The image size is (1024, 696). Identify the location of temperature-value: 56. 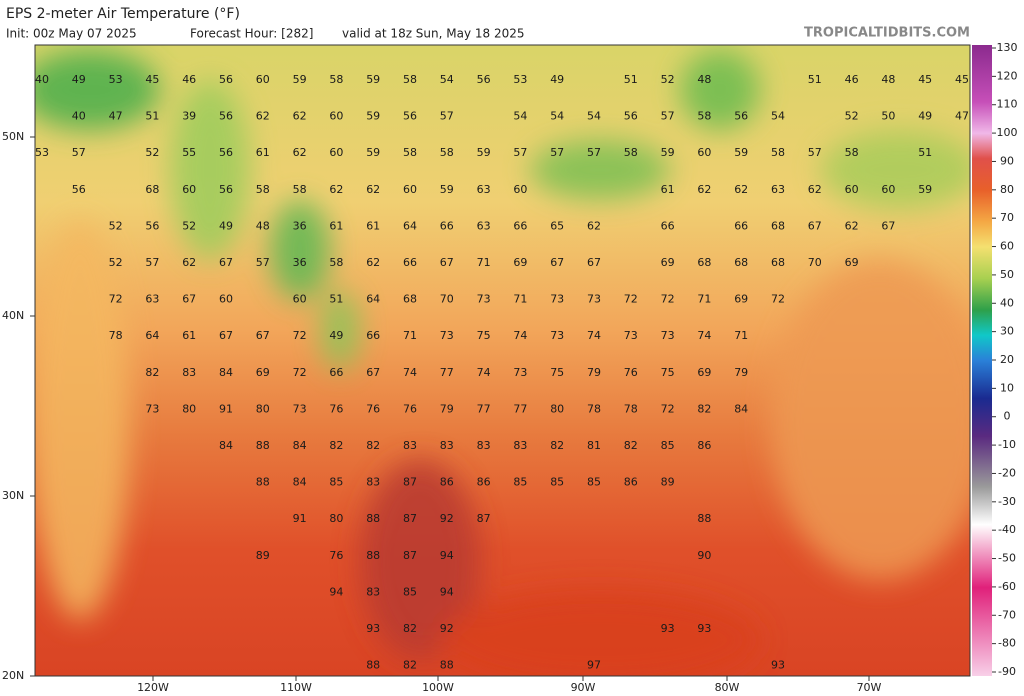
(79, 189).